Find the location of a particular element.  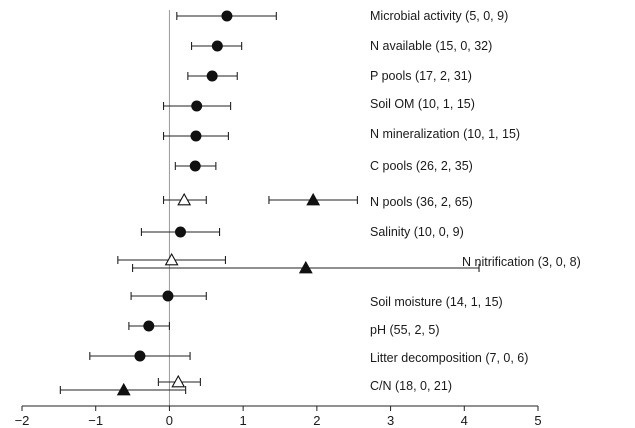

category-label: pH (55, 2, 5) is located at coordinates (404, 330).